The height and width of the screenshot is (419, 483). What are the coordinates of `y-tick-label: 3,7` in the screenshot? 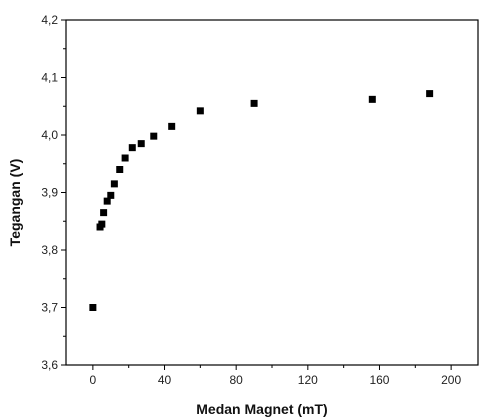 It's located at (49, 308).